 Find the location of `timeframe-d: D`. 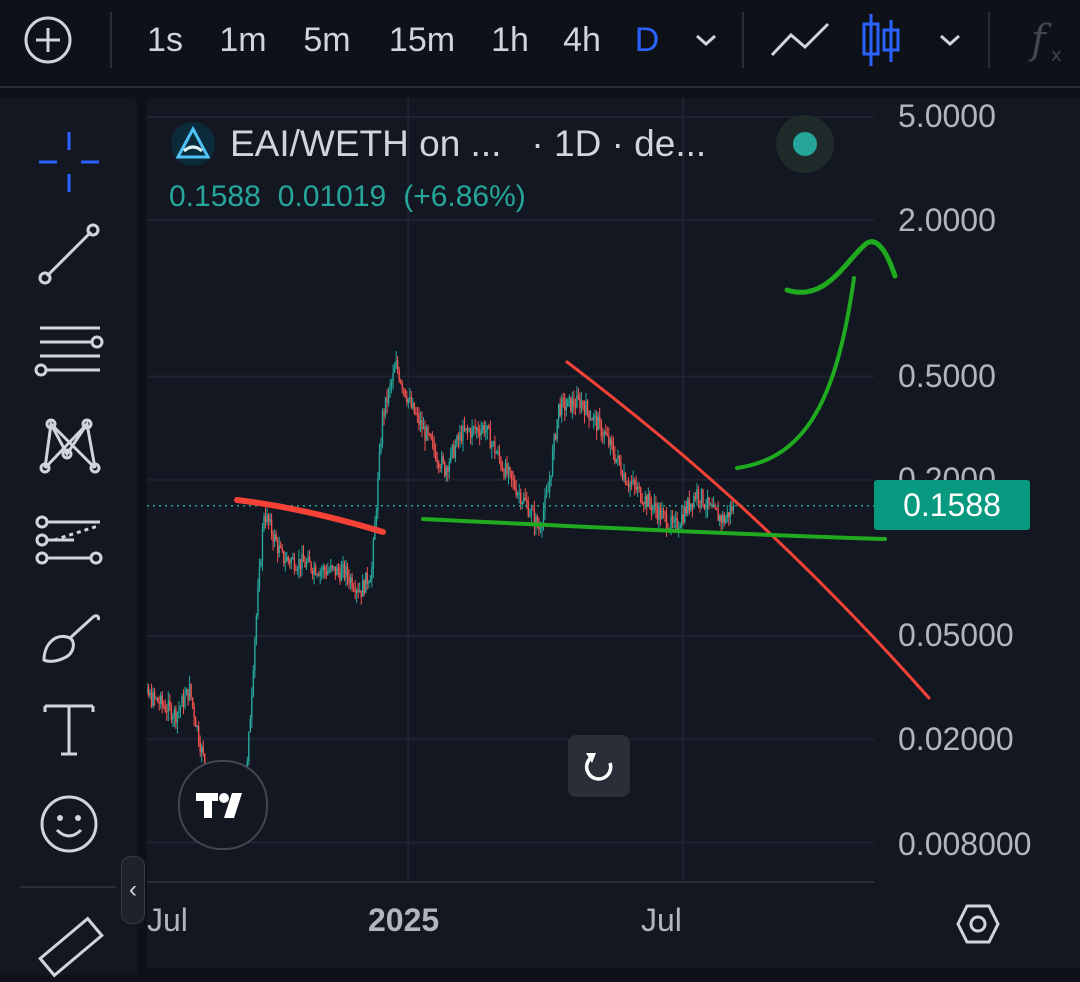

timeframe-d: D is located at coordinates (647, 39).